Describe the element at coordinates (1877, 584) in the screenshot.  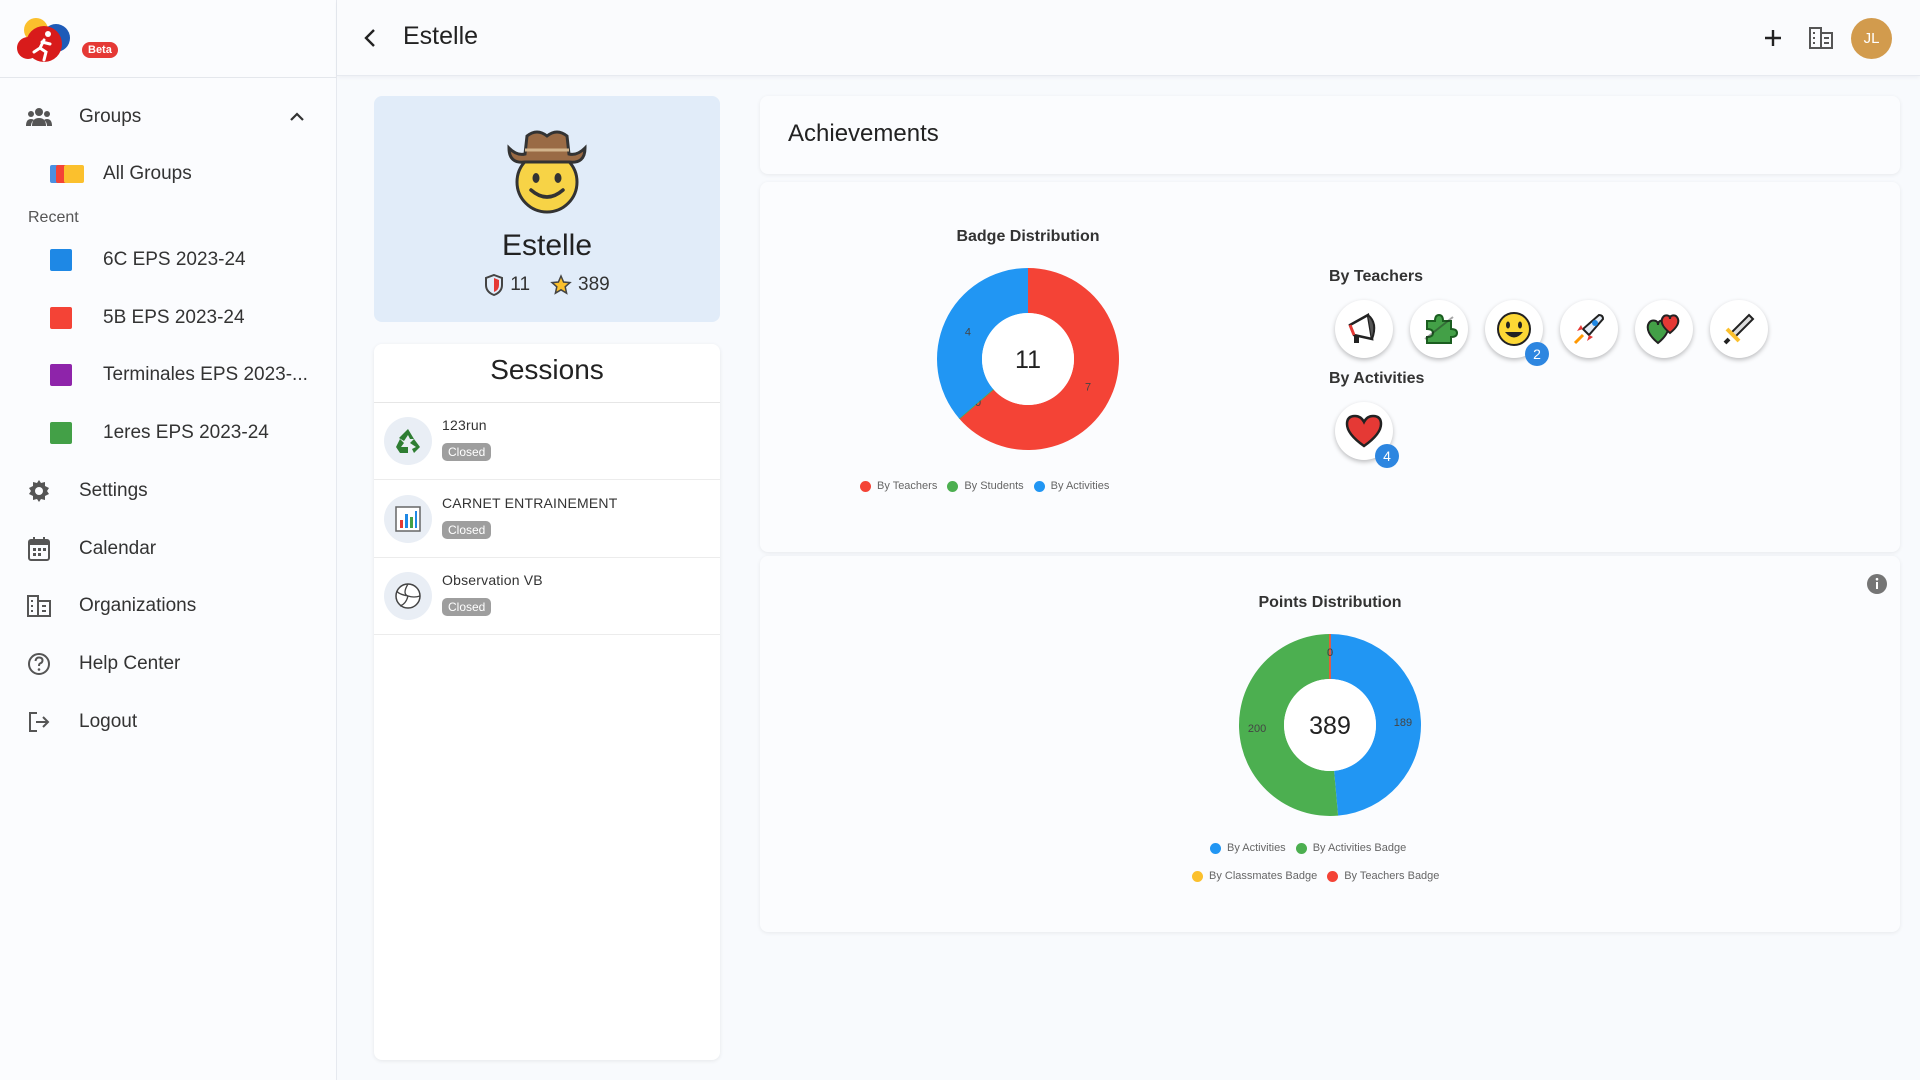
I see `info-icon` at that location.